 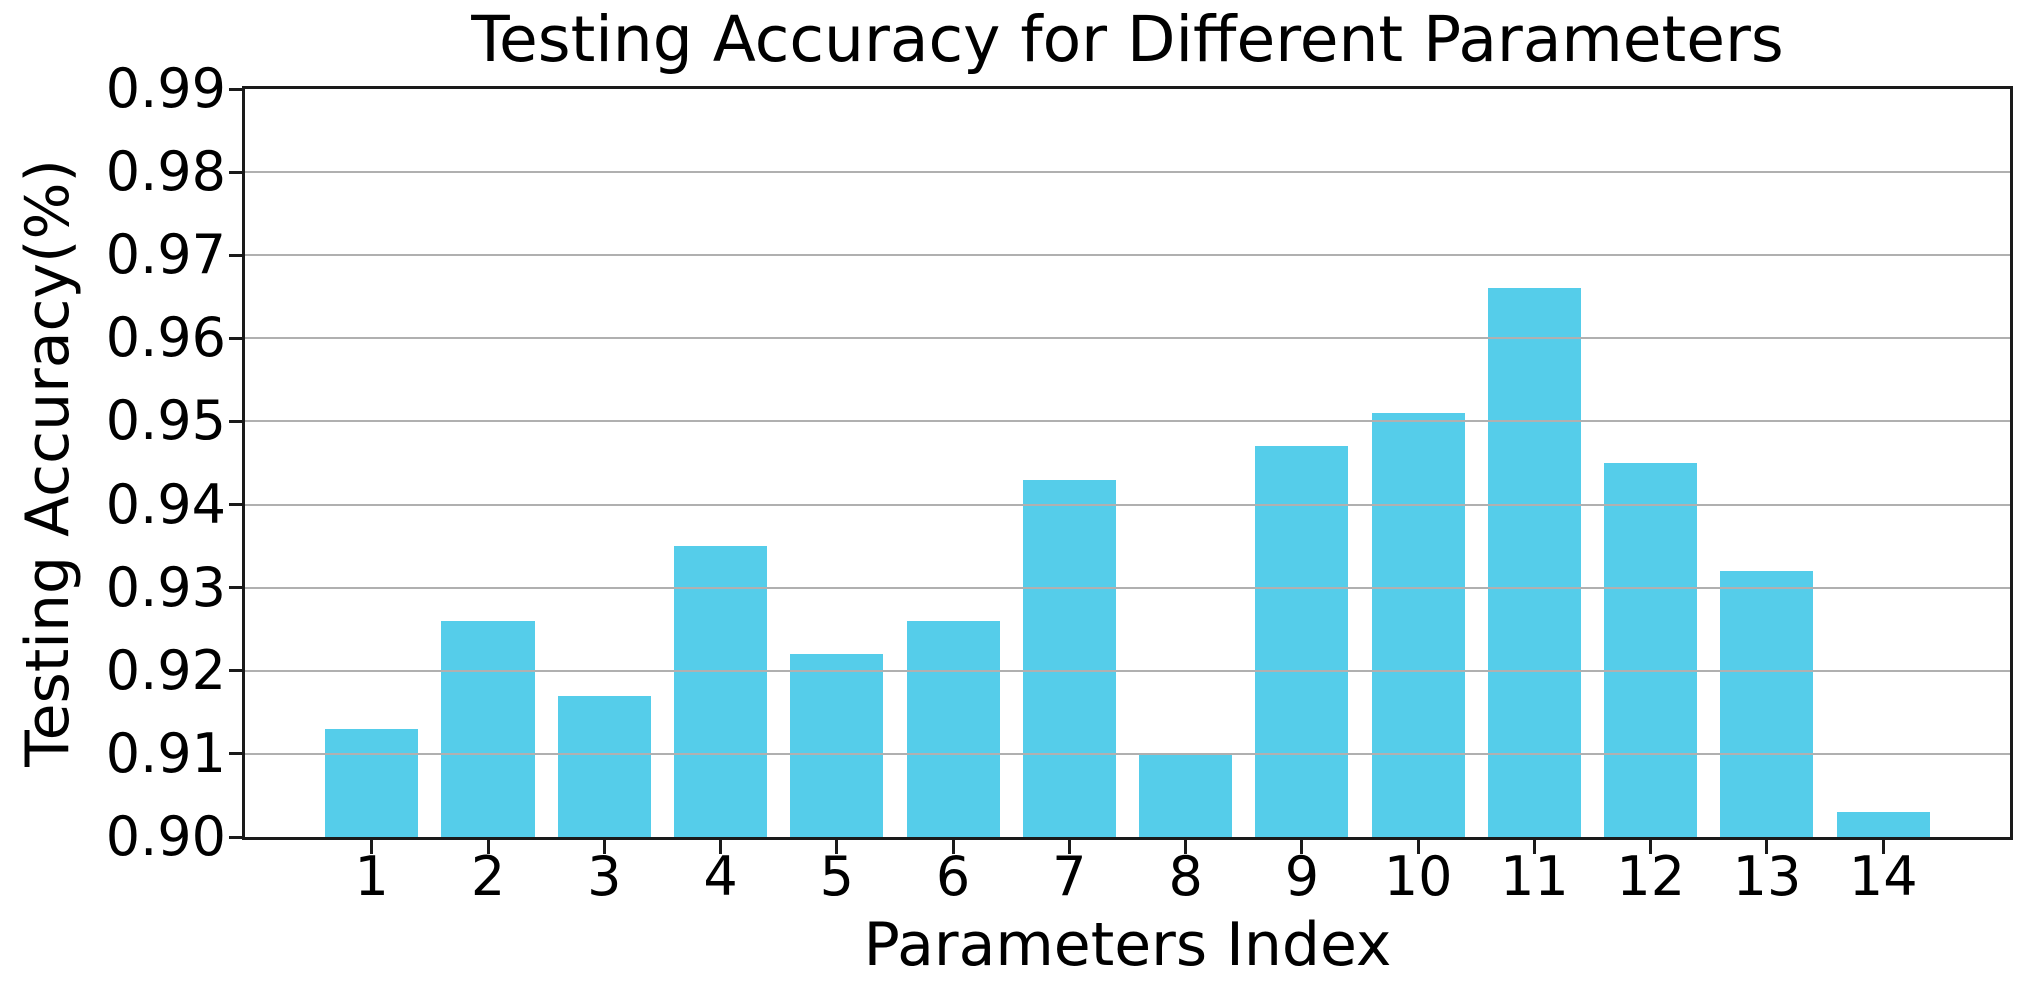 What do you see at coordinates (371, 876) in the screenshot?
I see `x-tick-label-1: 1` at bounding box center [371, 876].